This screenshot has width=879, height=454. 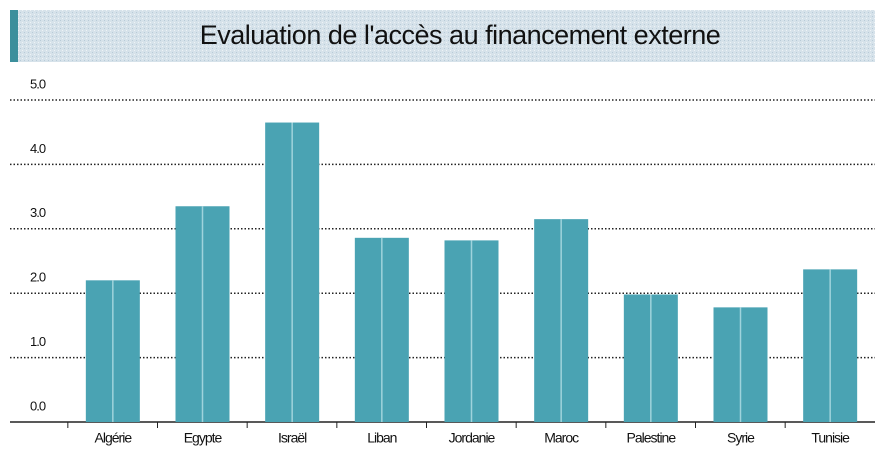 What do you see at coordinates (14, 36) in the screenshot?
I see `title-accent` at bounding box center [14, 36].